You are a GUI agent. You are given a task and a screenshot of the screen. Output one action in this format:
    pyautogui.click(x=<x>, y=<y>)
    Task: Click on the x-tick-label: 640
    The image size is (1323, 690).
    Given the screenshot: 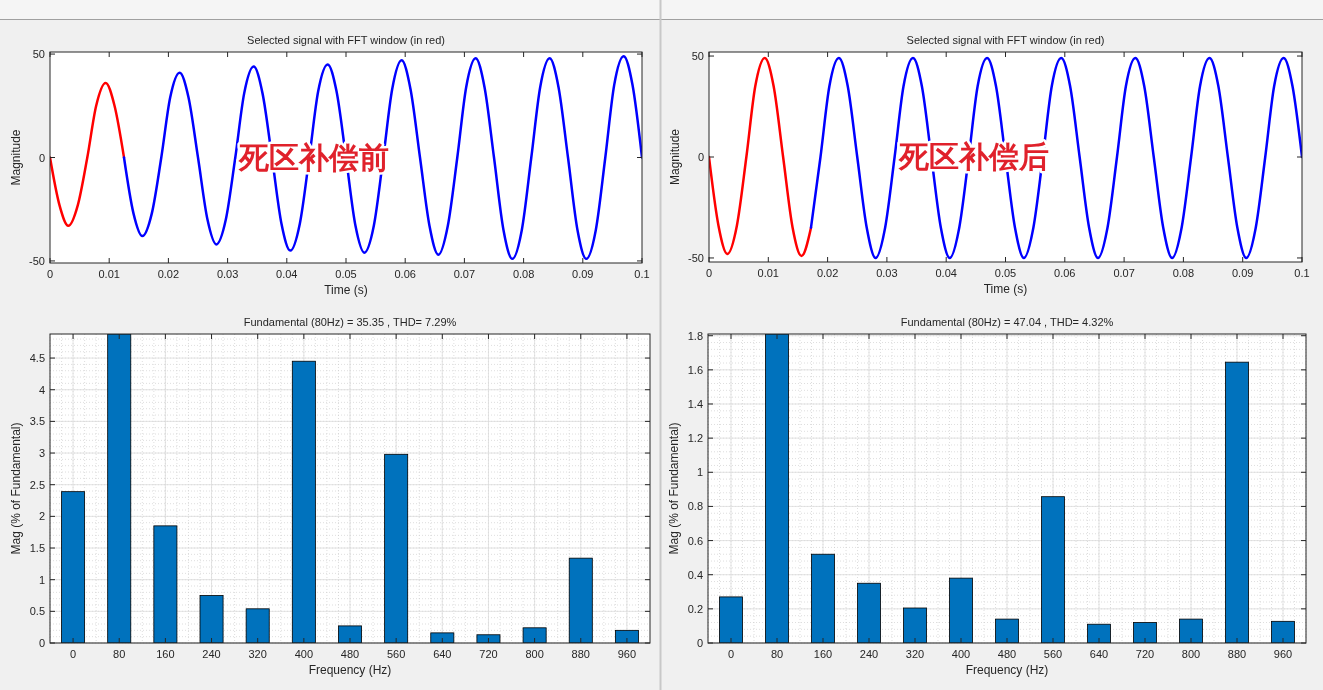 What is the action you would take?
    pyautogui.click(x=1099, y=654)
    